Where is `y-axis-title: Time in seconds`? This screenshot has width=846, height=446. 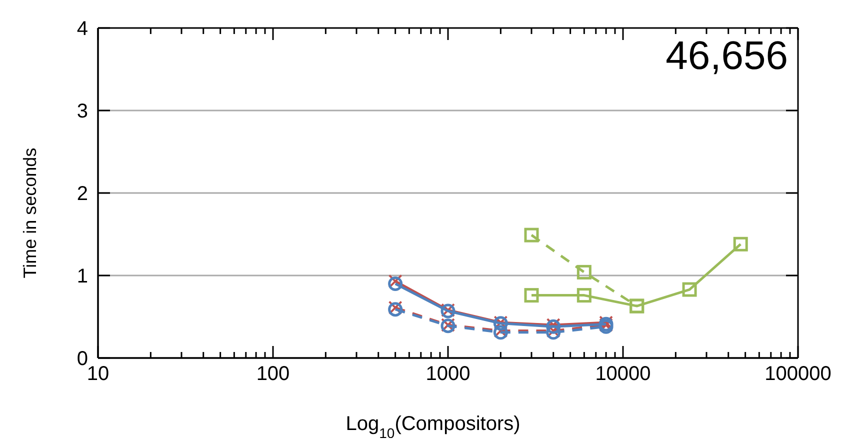
y-axis-title: Time in seconds is located at coordinates (30, 213).